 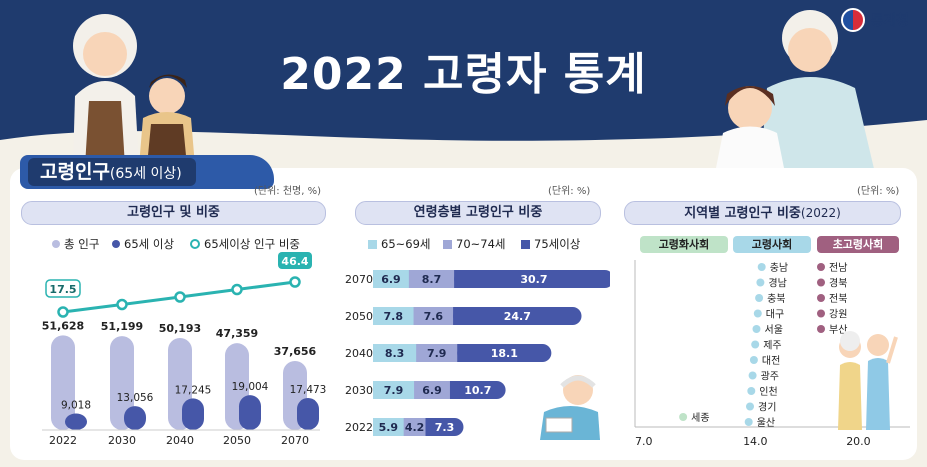 I want to click on chart3-x-tick: 7.0, so click(x=644, y=441).